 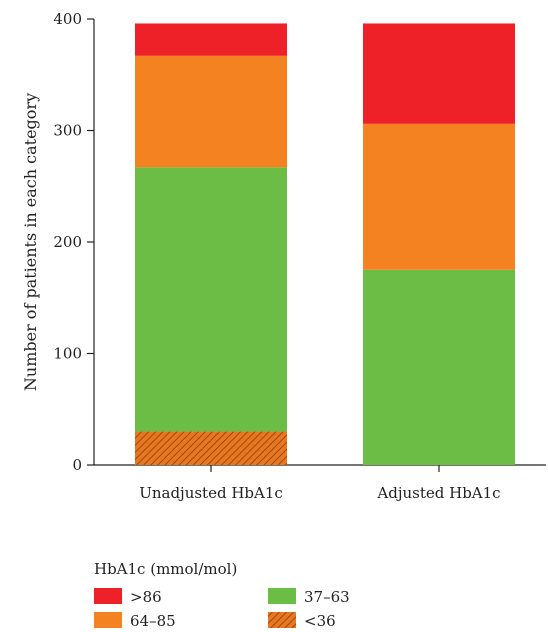 I want to click on y-tick-label: 0, so click(x=77, y=465).